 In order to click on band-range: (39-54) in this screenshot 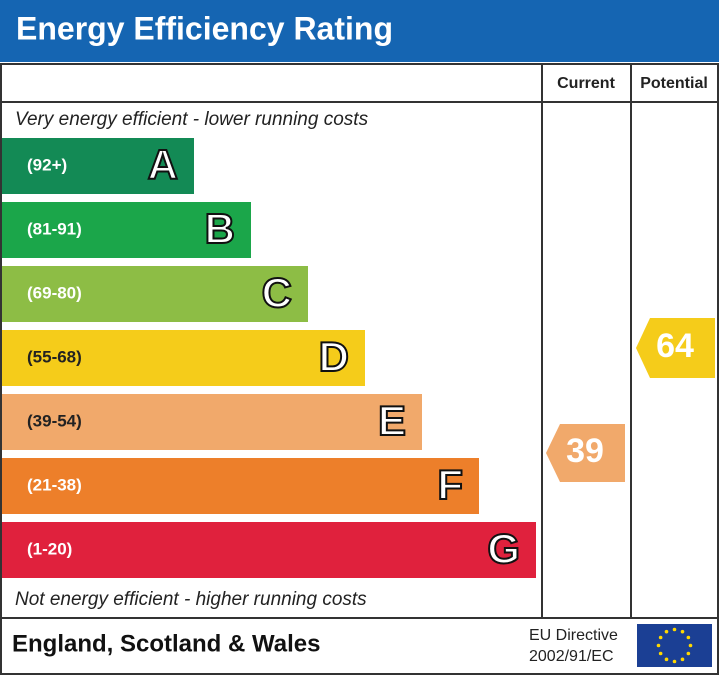, I will do `click(54, 420)`.